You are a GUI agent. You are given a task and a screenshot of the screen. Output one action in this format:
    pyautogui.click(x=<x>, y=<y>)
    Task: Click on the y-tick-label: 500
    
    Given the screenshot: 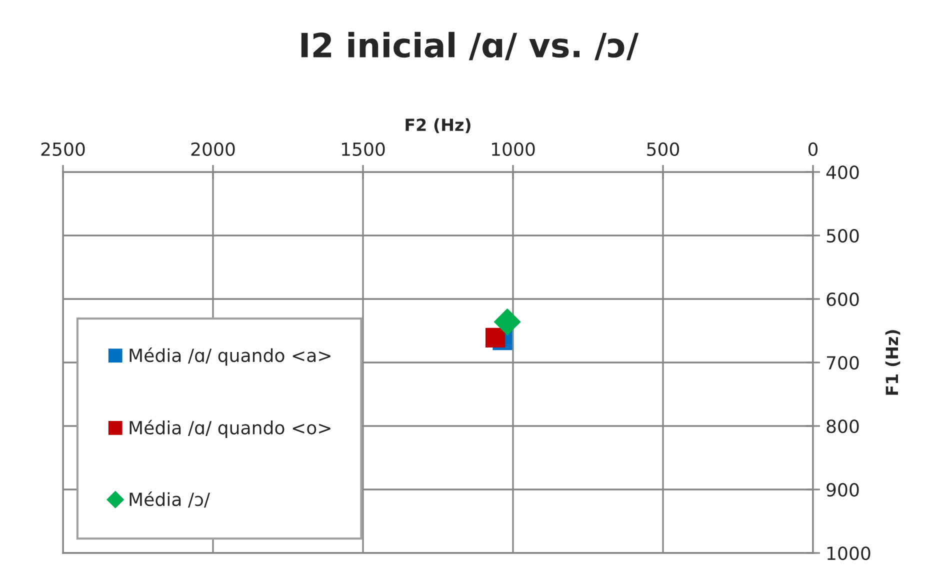 What is the action you would take?
    pyautogui.click(x=842, y=235)
    